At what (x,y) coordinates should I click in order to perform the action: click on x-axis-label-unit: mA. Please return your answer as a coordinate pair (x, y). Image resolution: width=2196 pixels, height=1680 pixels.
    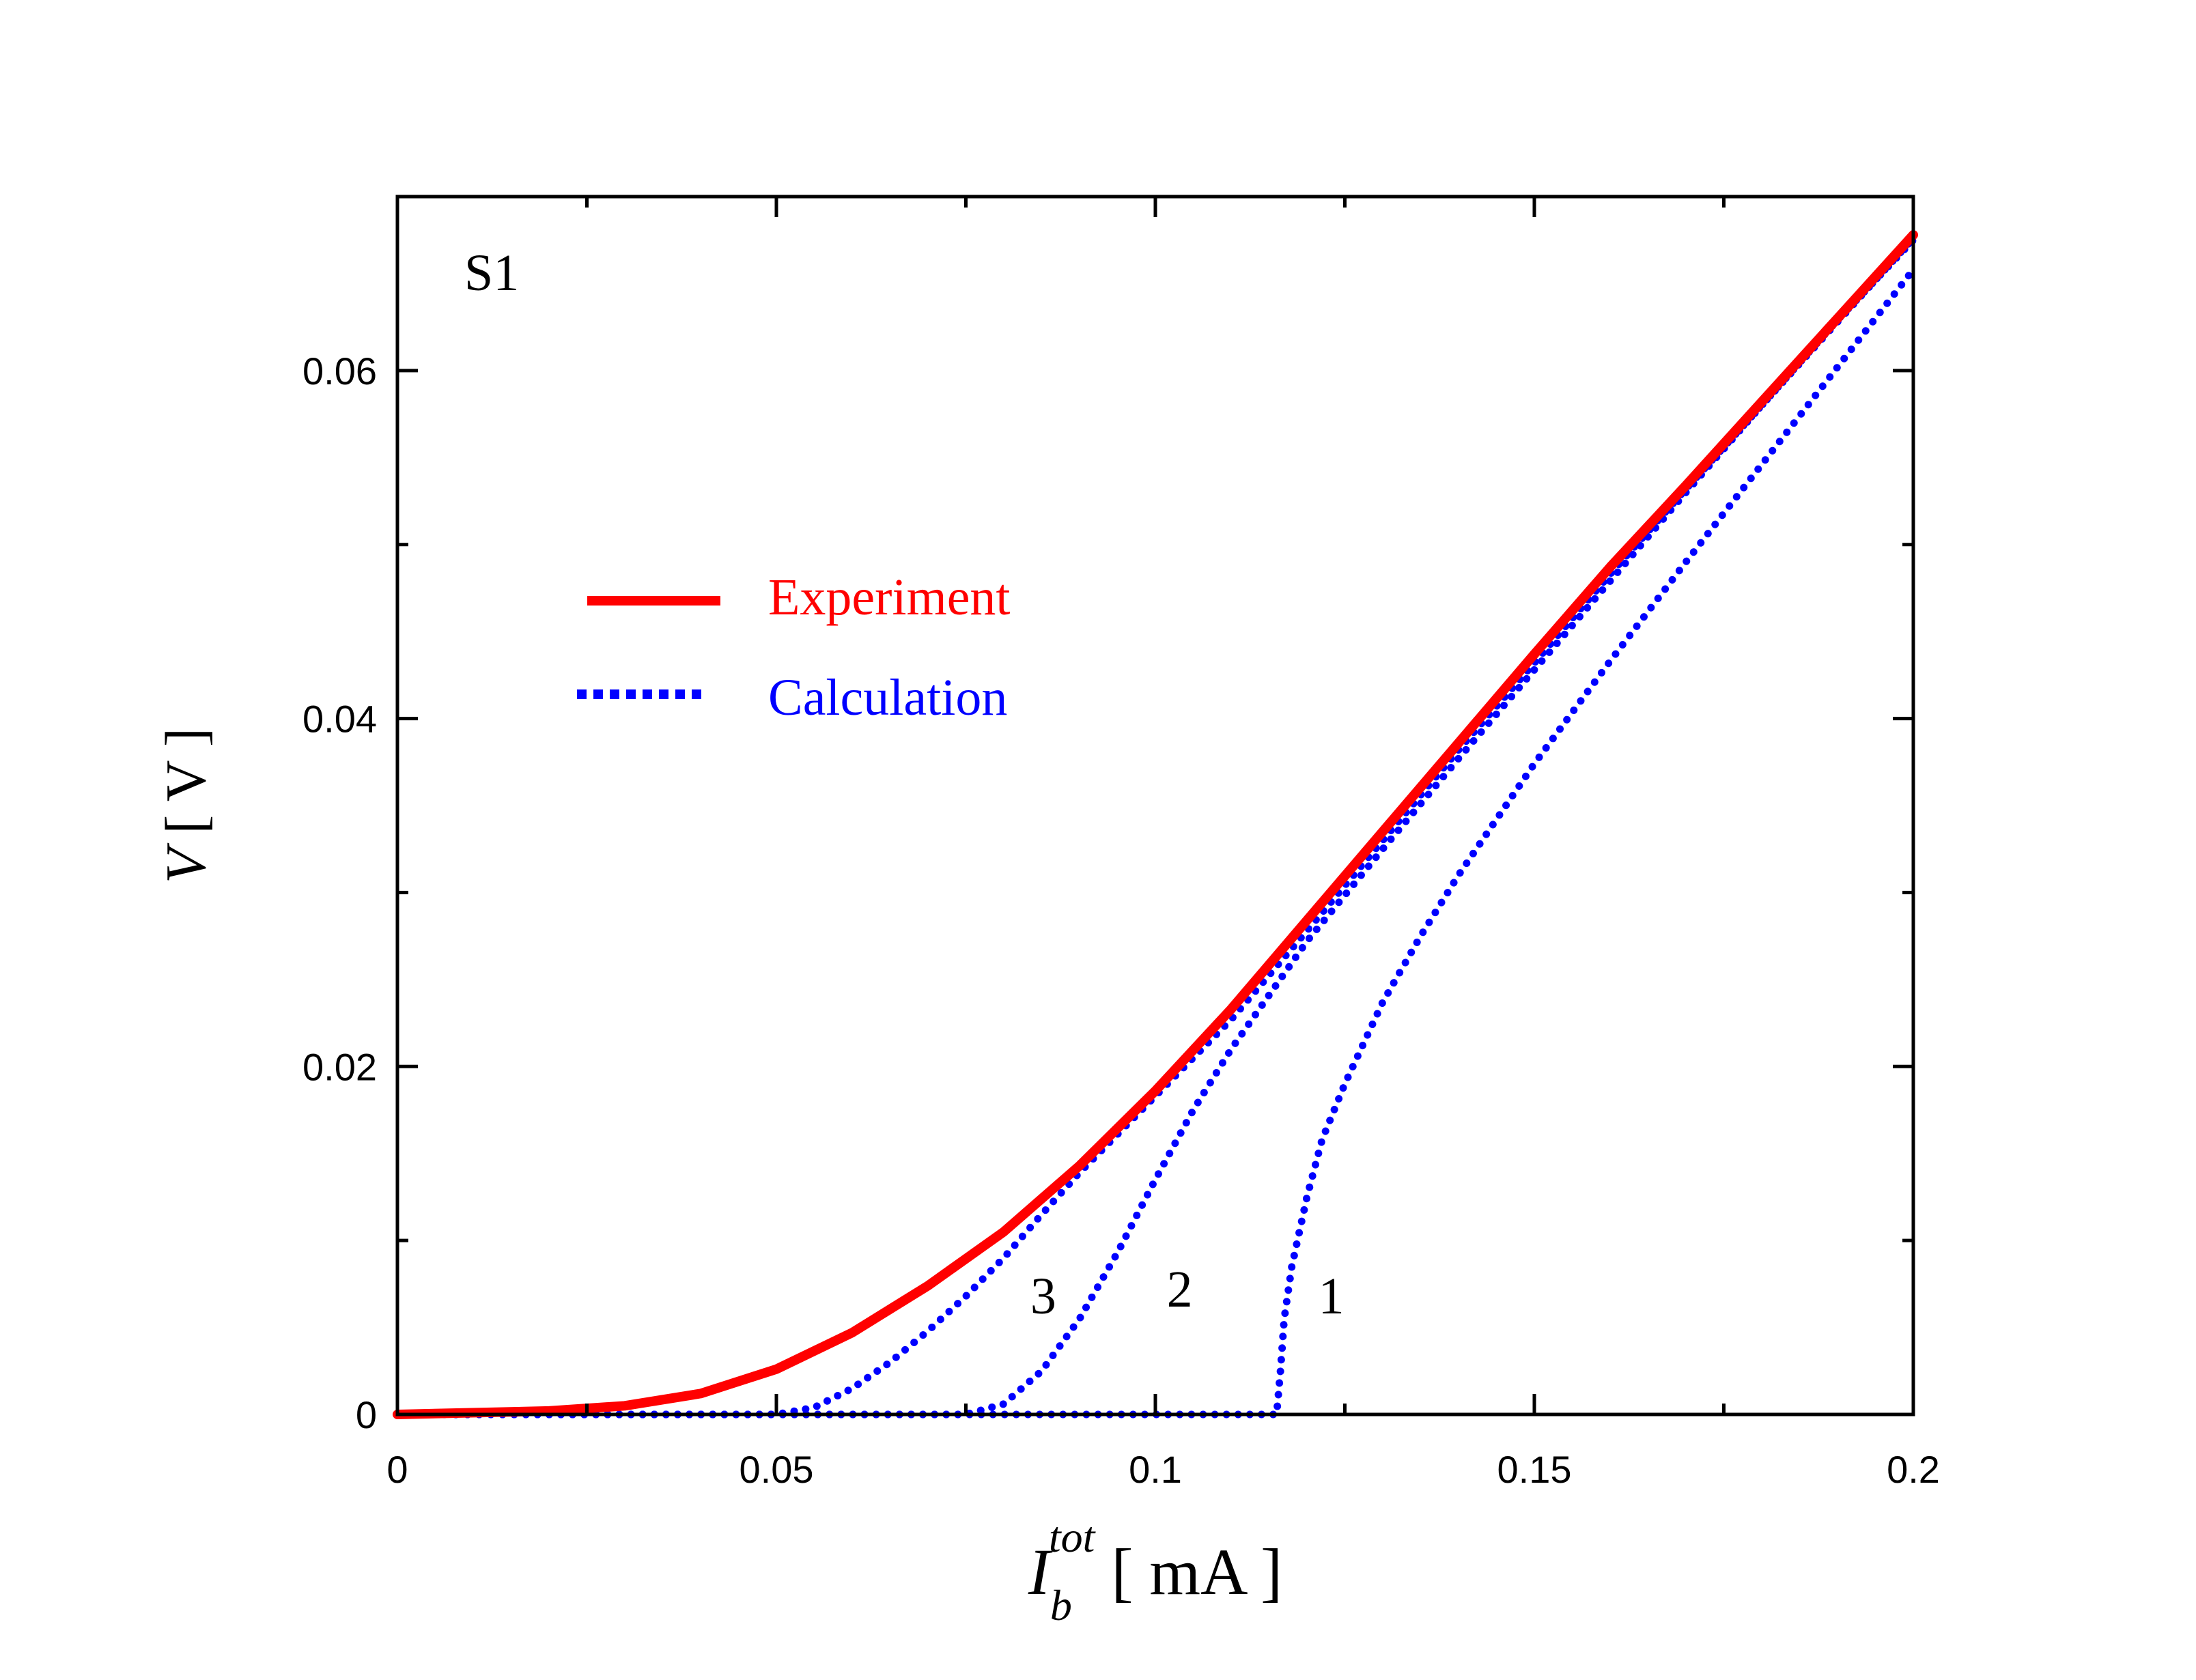
    Looking at the image, I should click on (1199, 1571).